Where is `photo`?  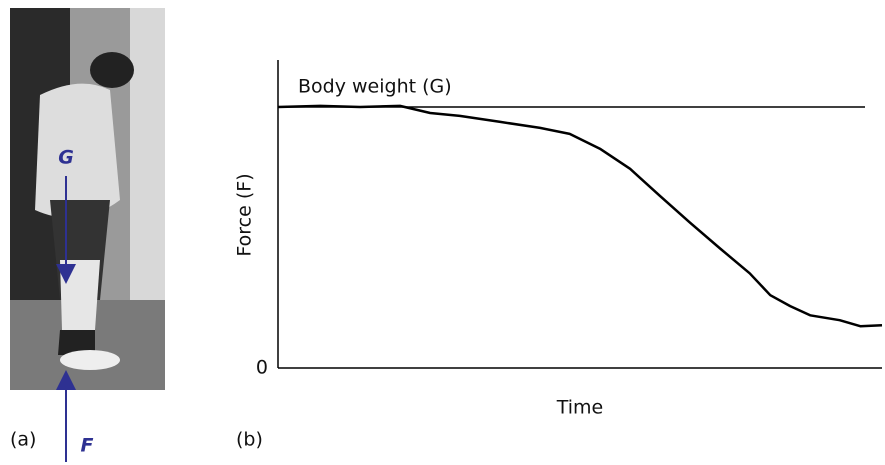
photo is located at coordinates (87, 199).